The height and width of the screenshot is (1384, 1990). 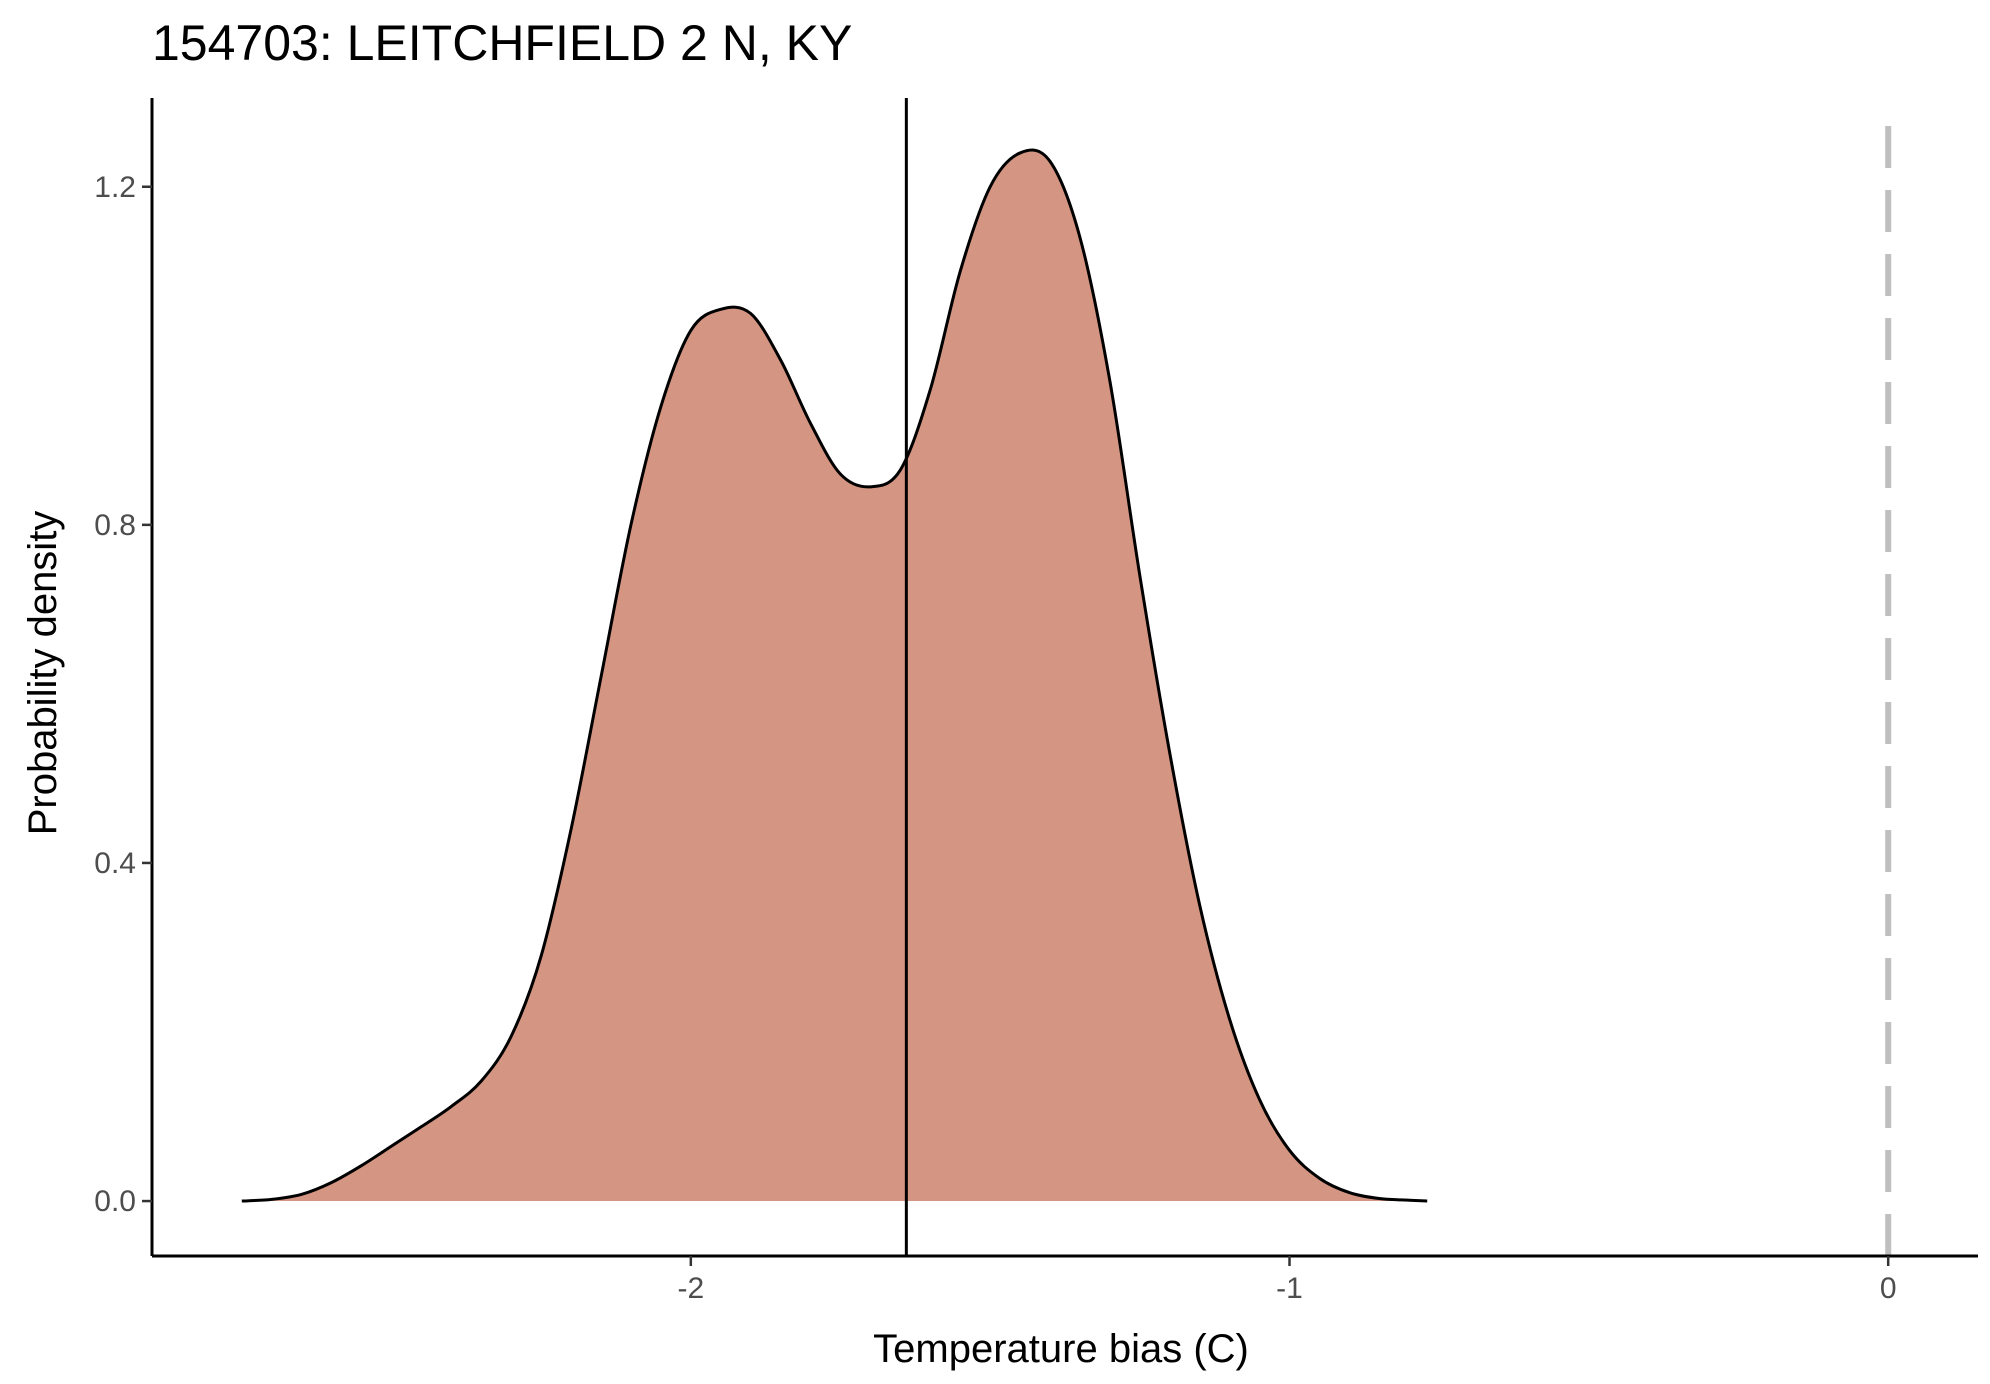 What do you see at coordinates (1061, 1349) in the screenshot?
I see `x-axis-title: Temperature bias (C)` at bounding box center [1061, 1349].